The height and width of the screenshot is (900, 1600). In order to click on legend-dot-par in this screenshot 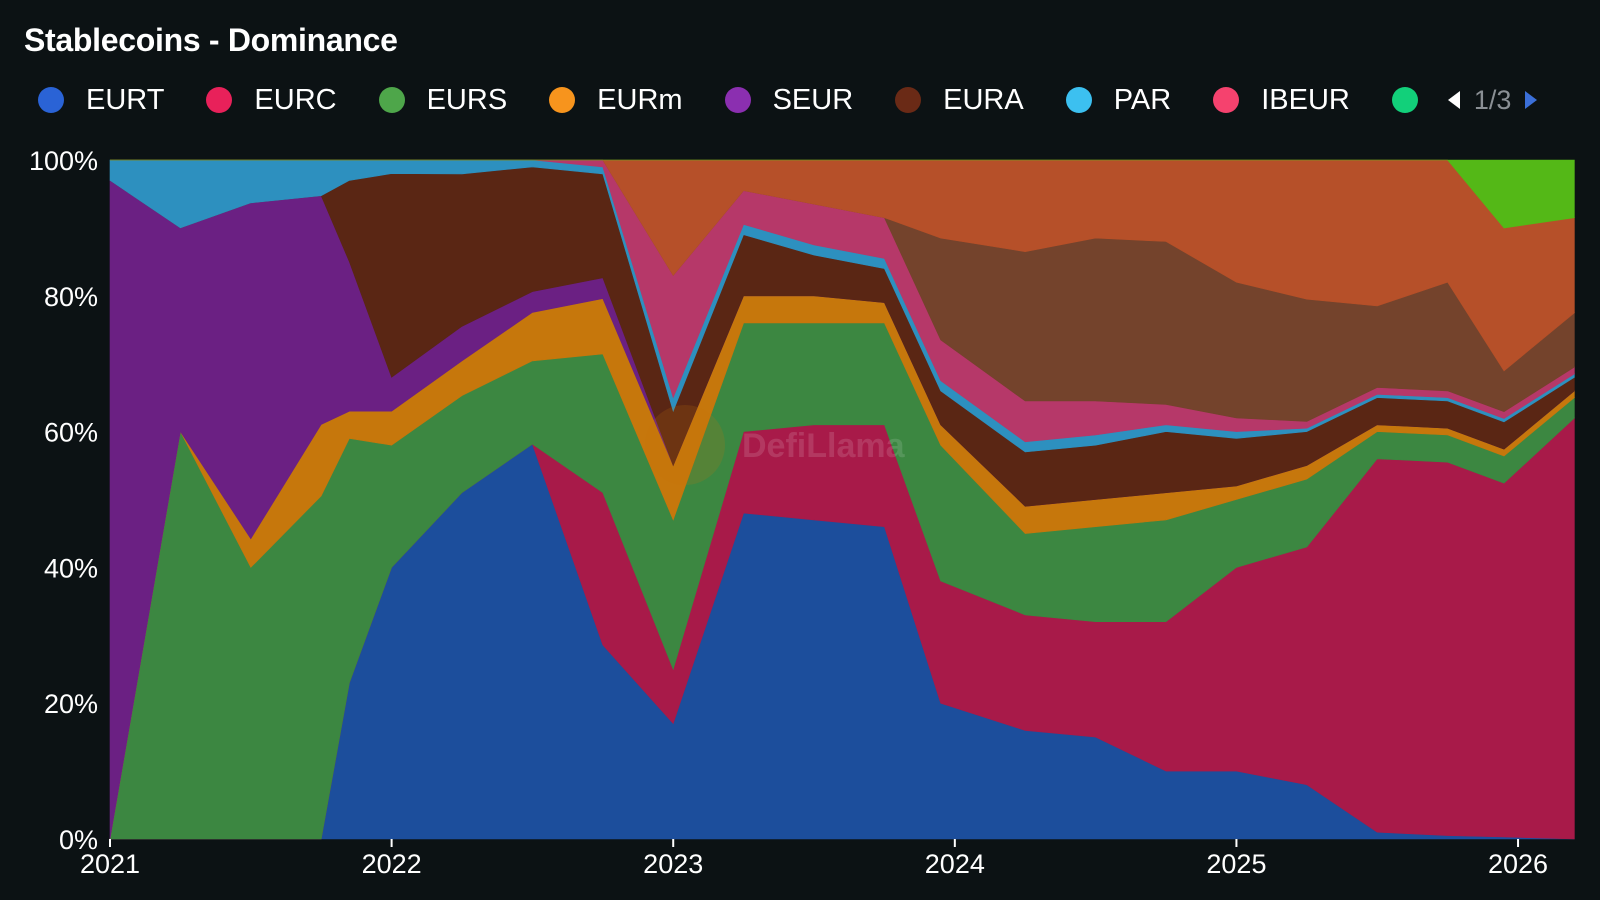, I will do `click(1078, 100)`.